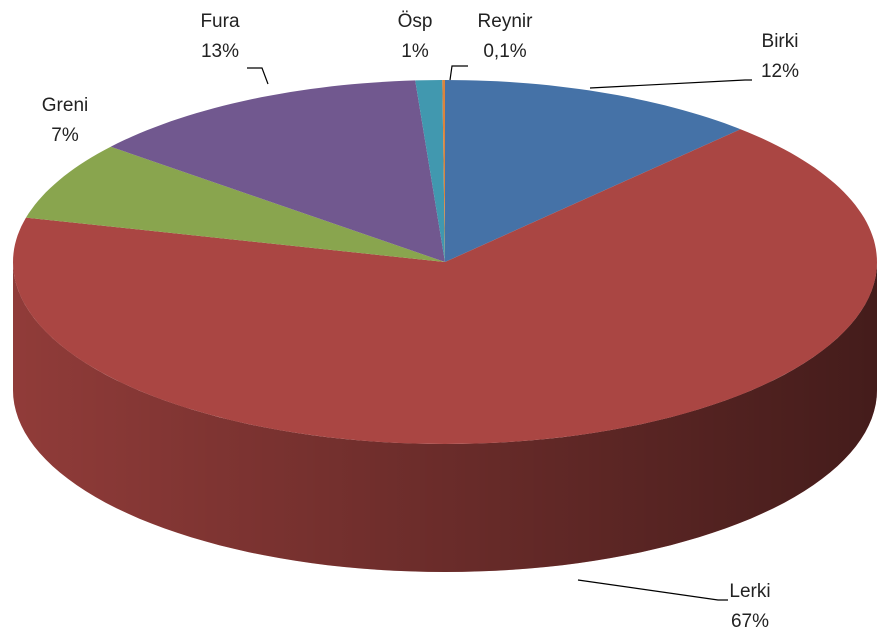 The height and width of the screenshot is (632, 878). I want to click on slice-value: 13%, so click(220, 51).